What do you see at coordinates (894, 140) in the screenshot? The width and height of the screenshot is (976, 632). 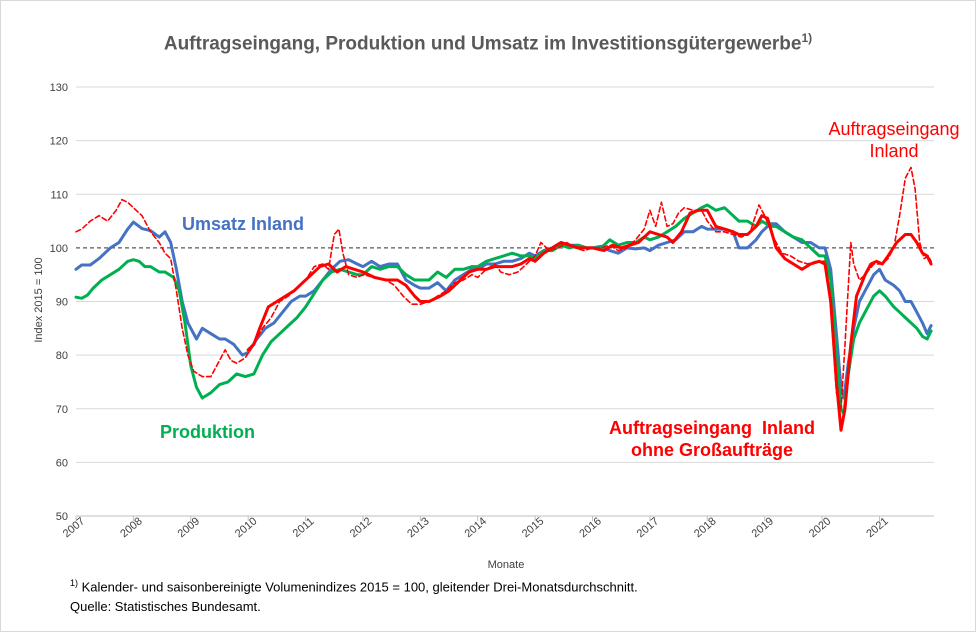 I see `label-auftragseingang-inland: Auftragseingang Inland` at bounding box center [894, 140].